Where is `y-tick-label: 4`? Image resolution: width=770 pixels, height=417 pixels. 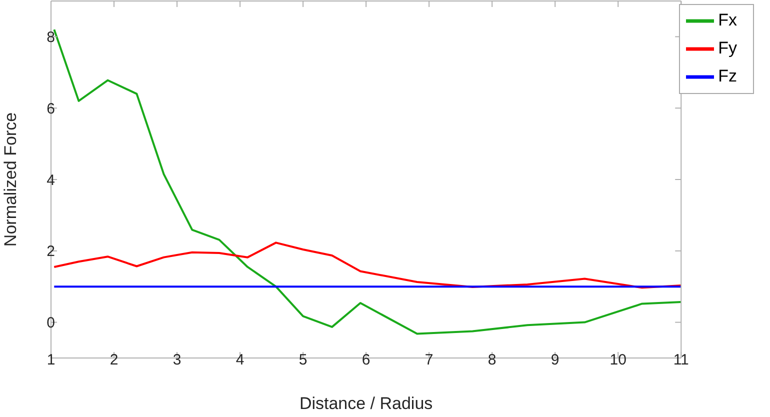
y-tick-label: 4 is located at coordinates (50, 180).